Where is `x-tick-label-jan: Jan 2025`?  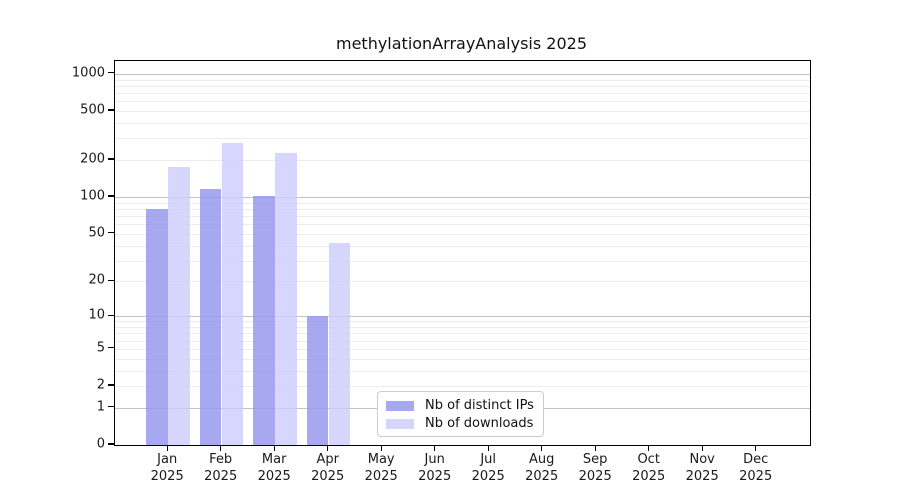 x-tick-label-jan: Jan 2025 is located at coordinates (167, 468).